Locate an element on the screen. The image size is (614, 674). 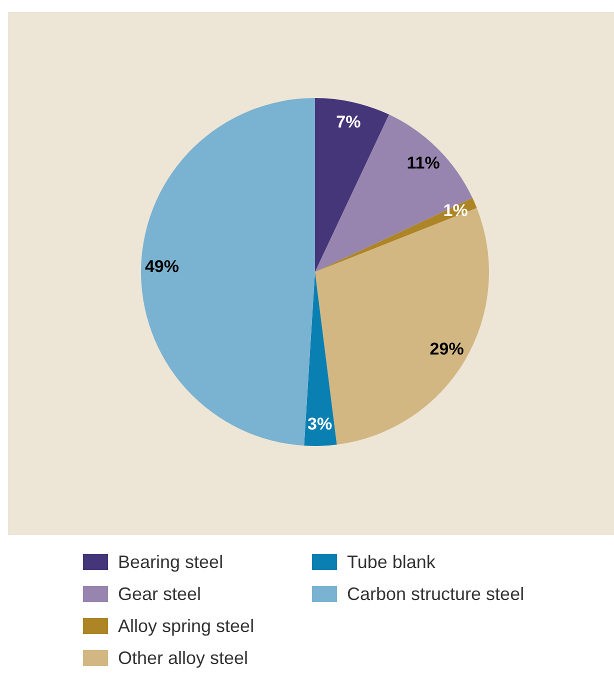
data-label: 49% is located at coordinates (161, 266).